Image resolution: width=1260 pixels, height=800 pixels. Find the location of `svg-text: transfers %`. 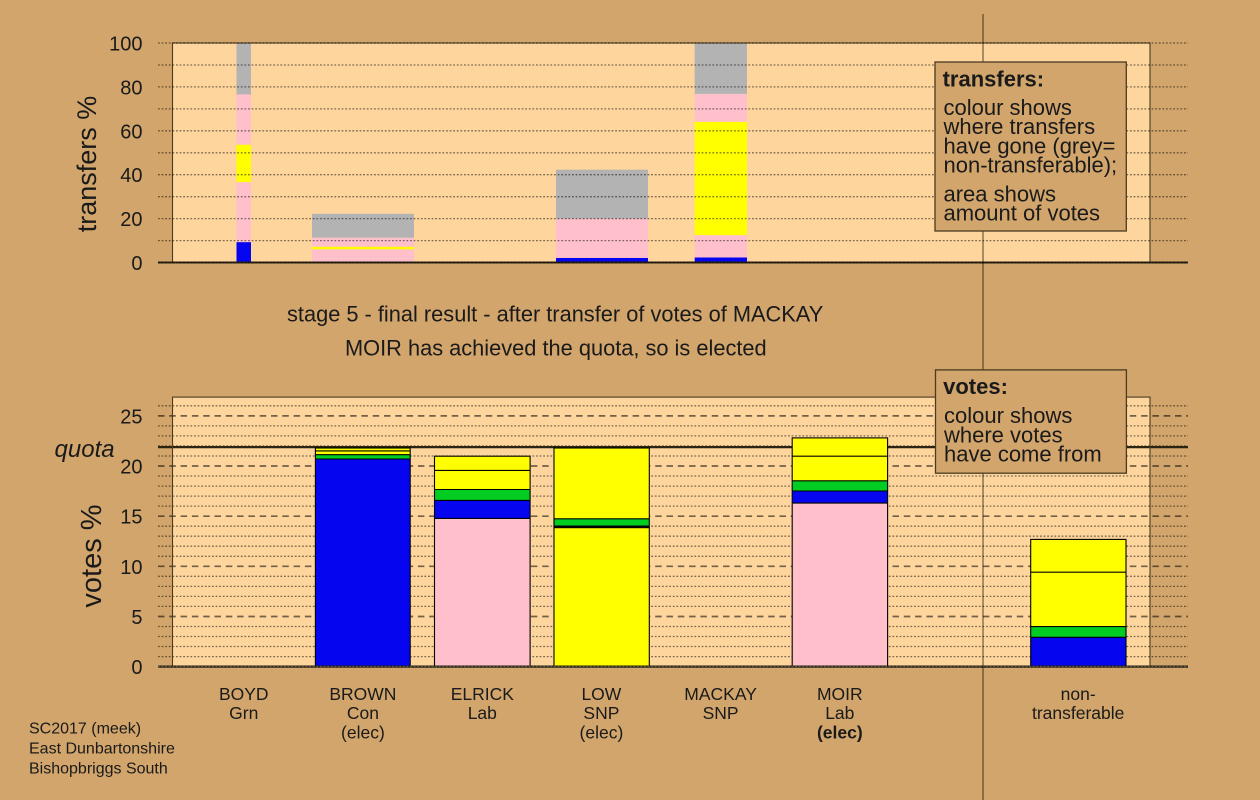

svg-text: transfers % is located at coordinates (87, 164).